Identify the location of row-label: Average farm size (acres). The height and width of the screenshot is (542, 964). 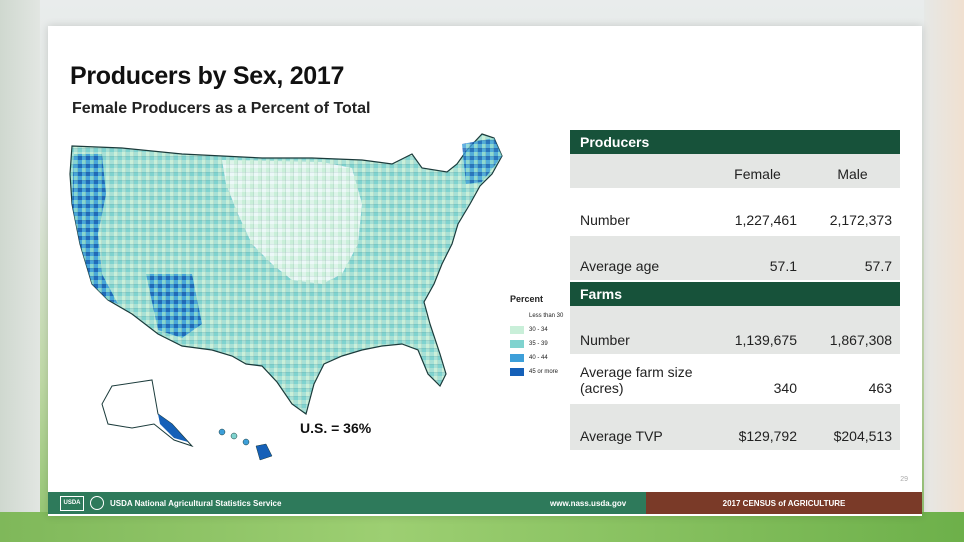
(636, 380).